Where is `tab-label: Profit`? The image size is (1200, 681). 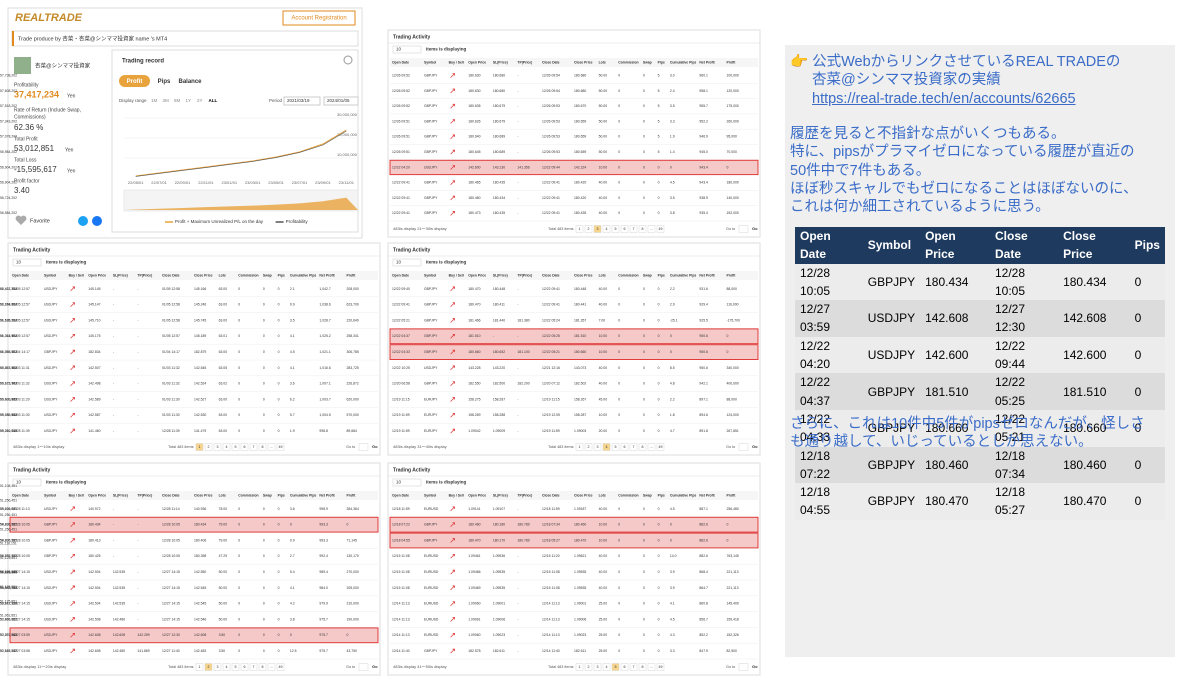 tab-label: Profit is located at coordinates (135, 82).